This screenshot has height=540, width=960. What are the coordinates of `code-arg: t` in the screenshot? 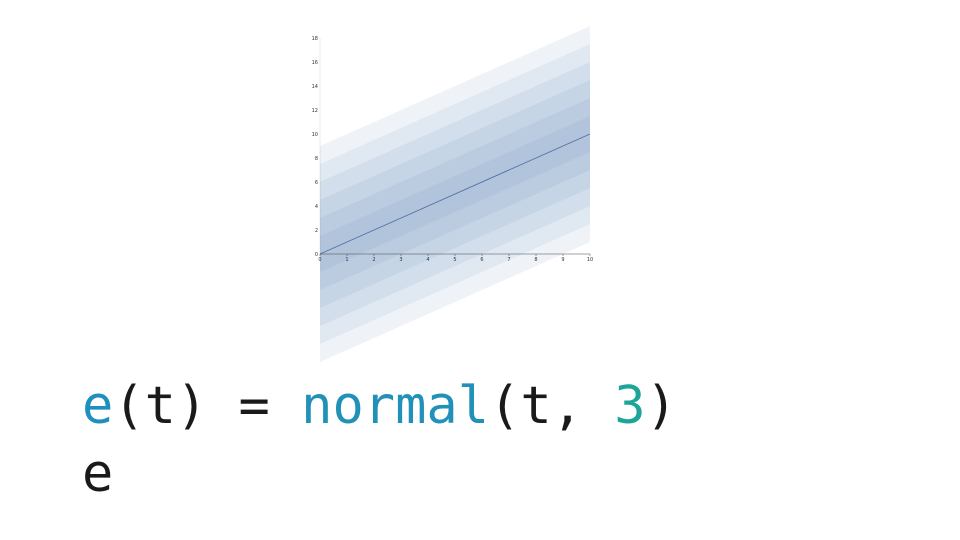 It's located at (160, 406).